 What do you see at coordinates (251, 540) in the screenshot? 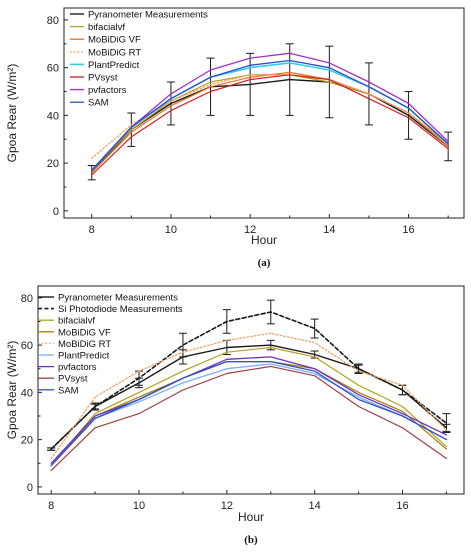
I see `panel-label: (b)` at bounding box center [251, 540].